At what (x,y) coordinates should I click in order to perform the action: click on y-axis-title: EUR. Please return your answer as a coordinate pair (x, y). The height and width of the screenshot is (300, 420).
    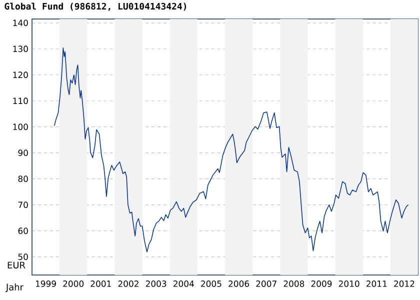
    Looking at the image, I should click on (17, 265).